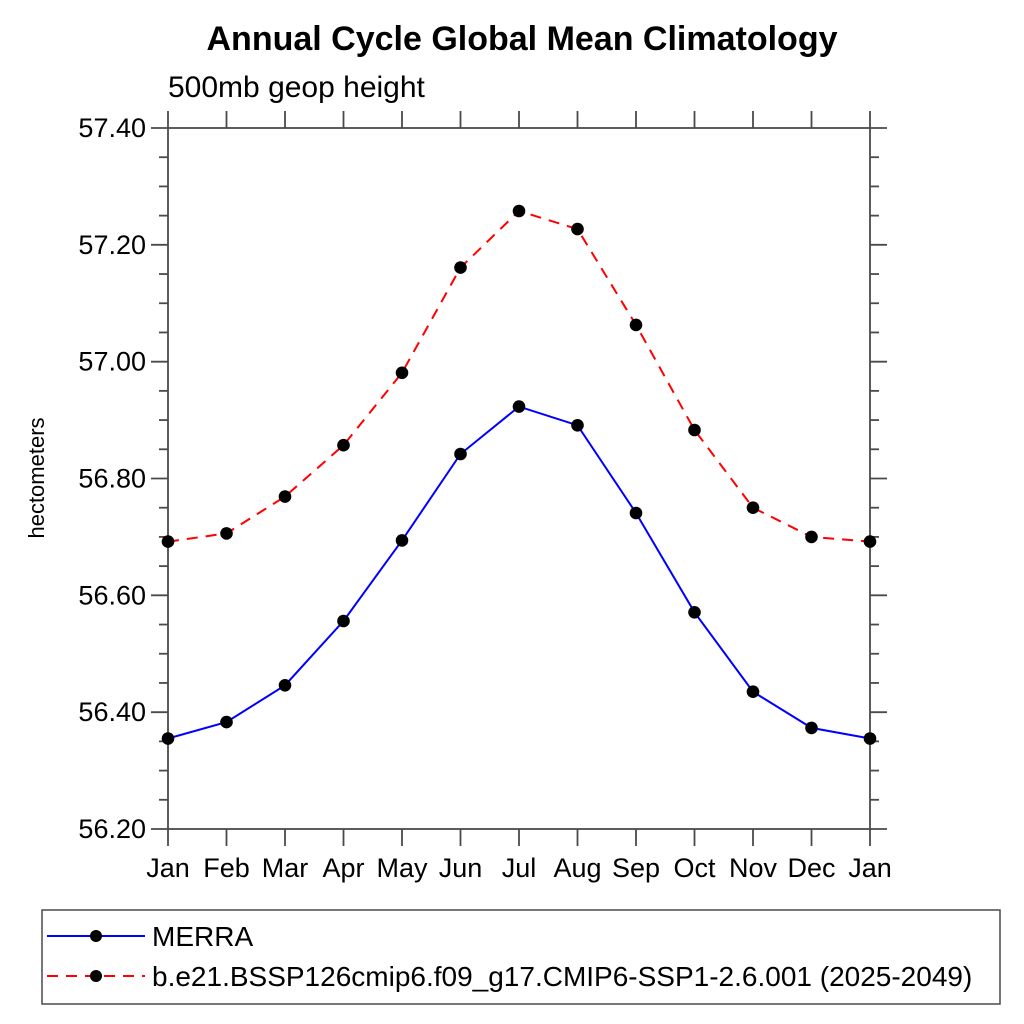 This screenshot has height=1024, width=1024. What do you see at coordinates (522, 39) in the screenshot?
I see `chart-title: Annual Cycle Global Mean Climatology` at bounding box center [522, 39].